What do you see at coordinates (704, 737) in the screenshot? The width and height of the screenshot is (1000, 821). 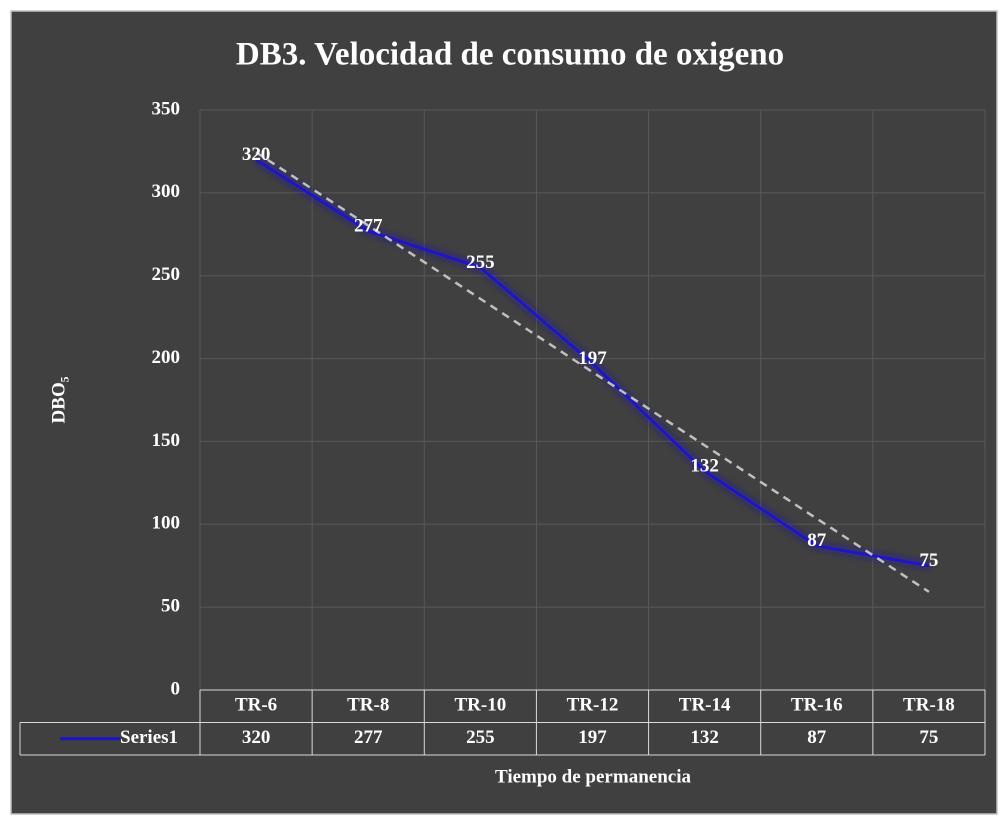 I see `table-value: 132` at bounding box center [704, 737].